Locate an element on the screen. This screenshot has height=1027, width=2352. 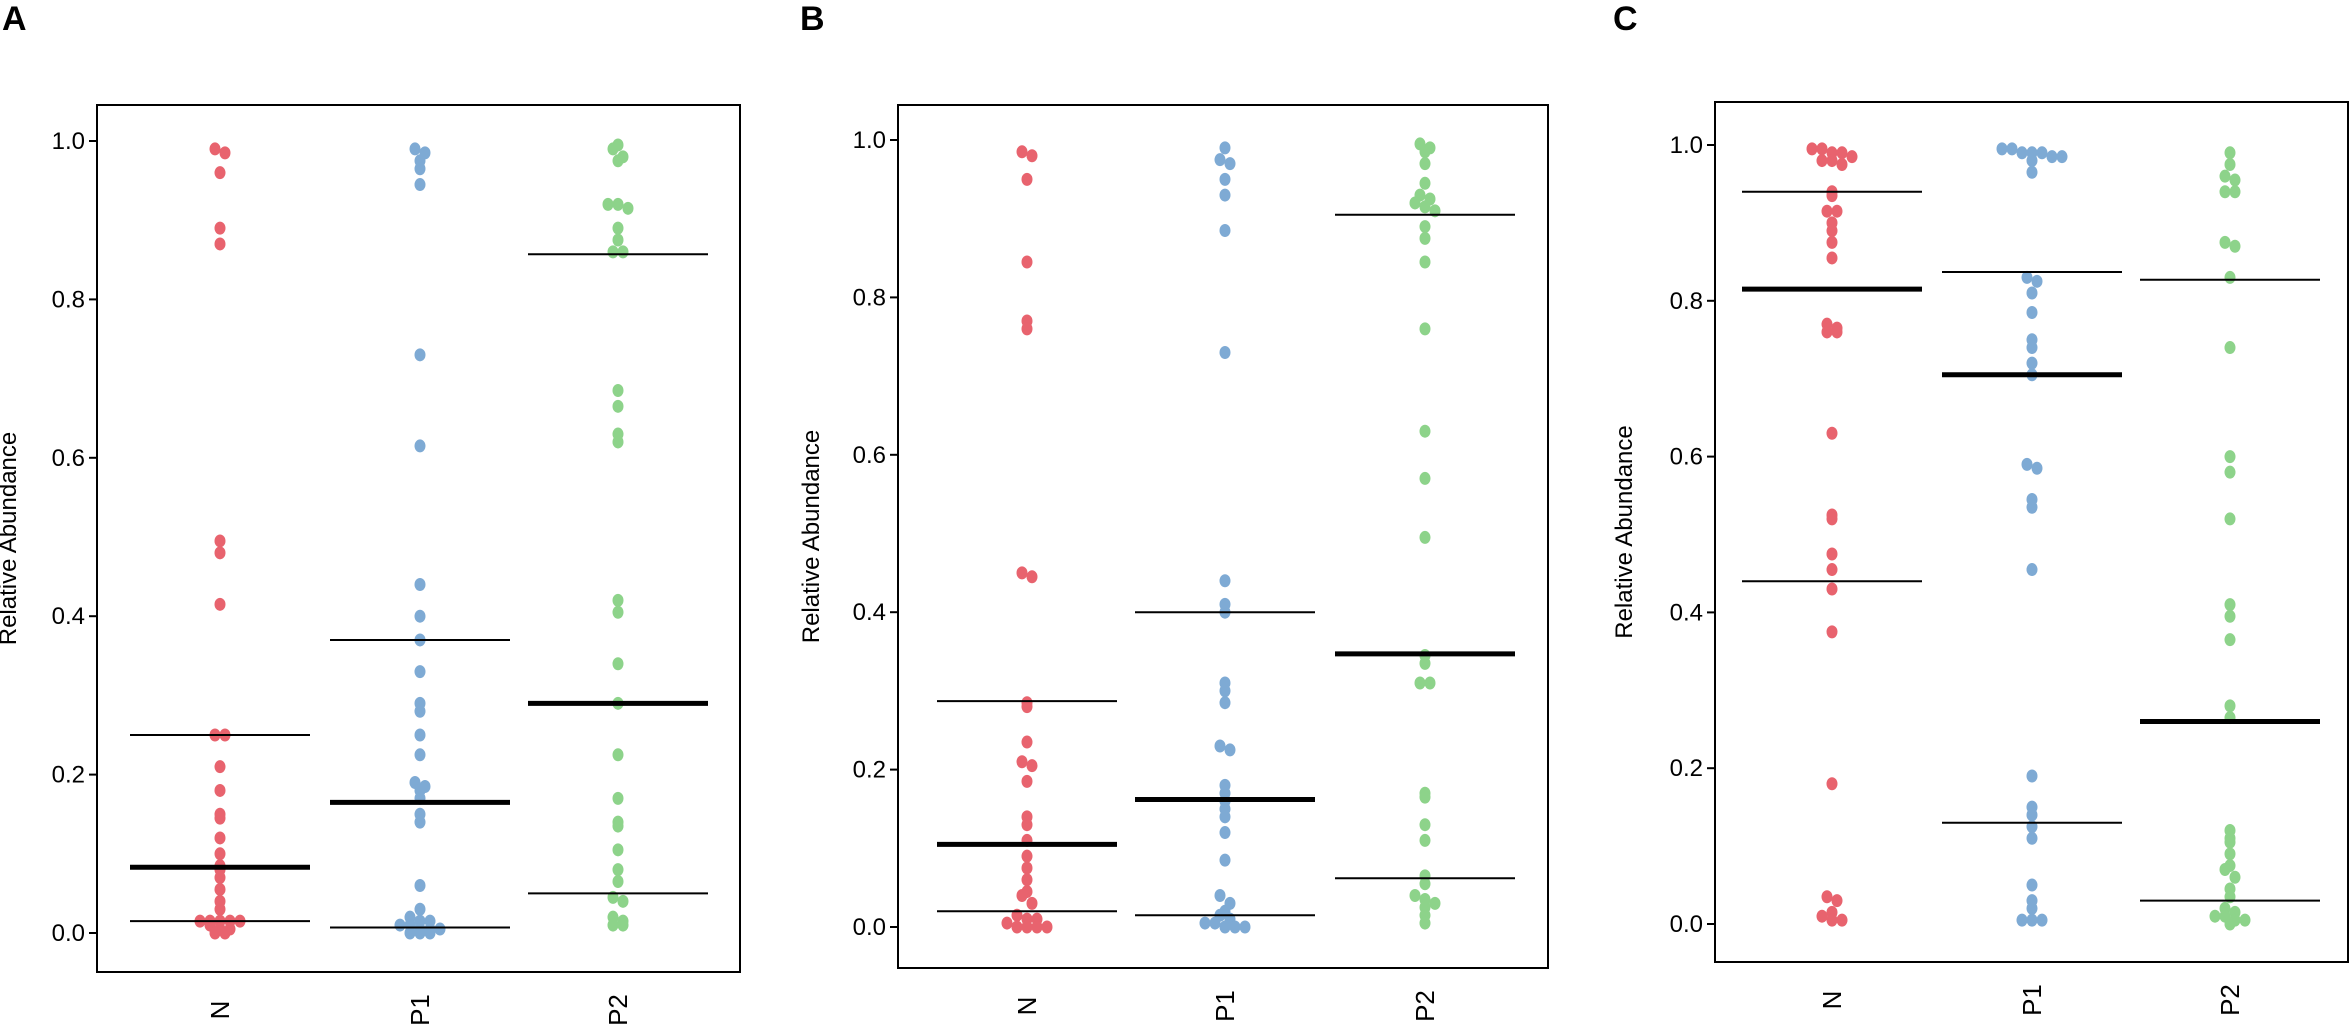
y-tick-label: 1.0 is located at coordinates (68, 141).